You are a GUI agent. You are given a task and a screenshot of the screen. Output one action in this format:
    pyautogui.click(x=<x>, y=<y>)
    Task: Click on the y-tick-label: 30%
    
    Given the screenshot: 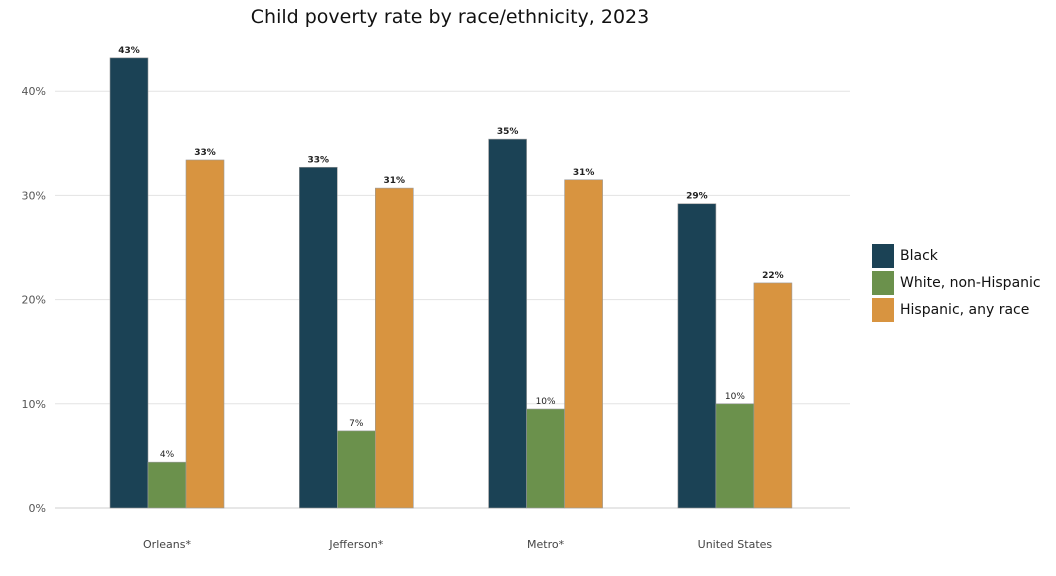 What is the action you would take?
    pyautogui.click(x=34, y=195)
    